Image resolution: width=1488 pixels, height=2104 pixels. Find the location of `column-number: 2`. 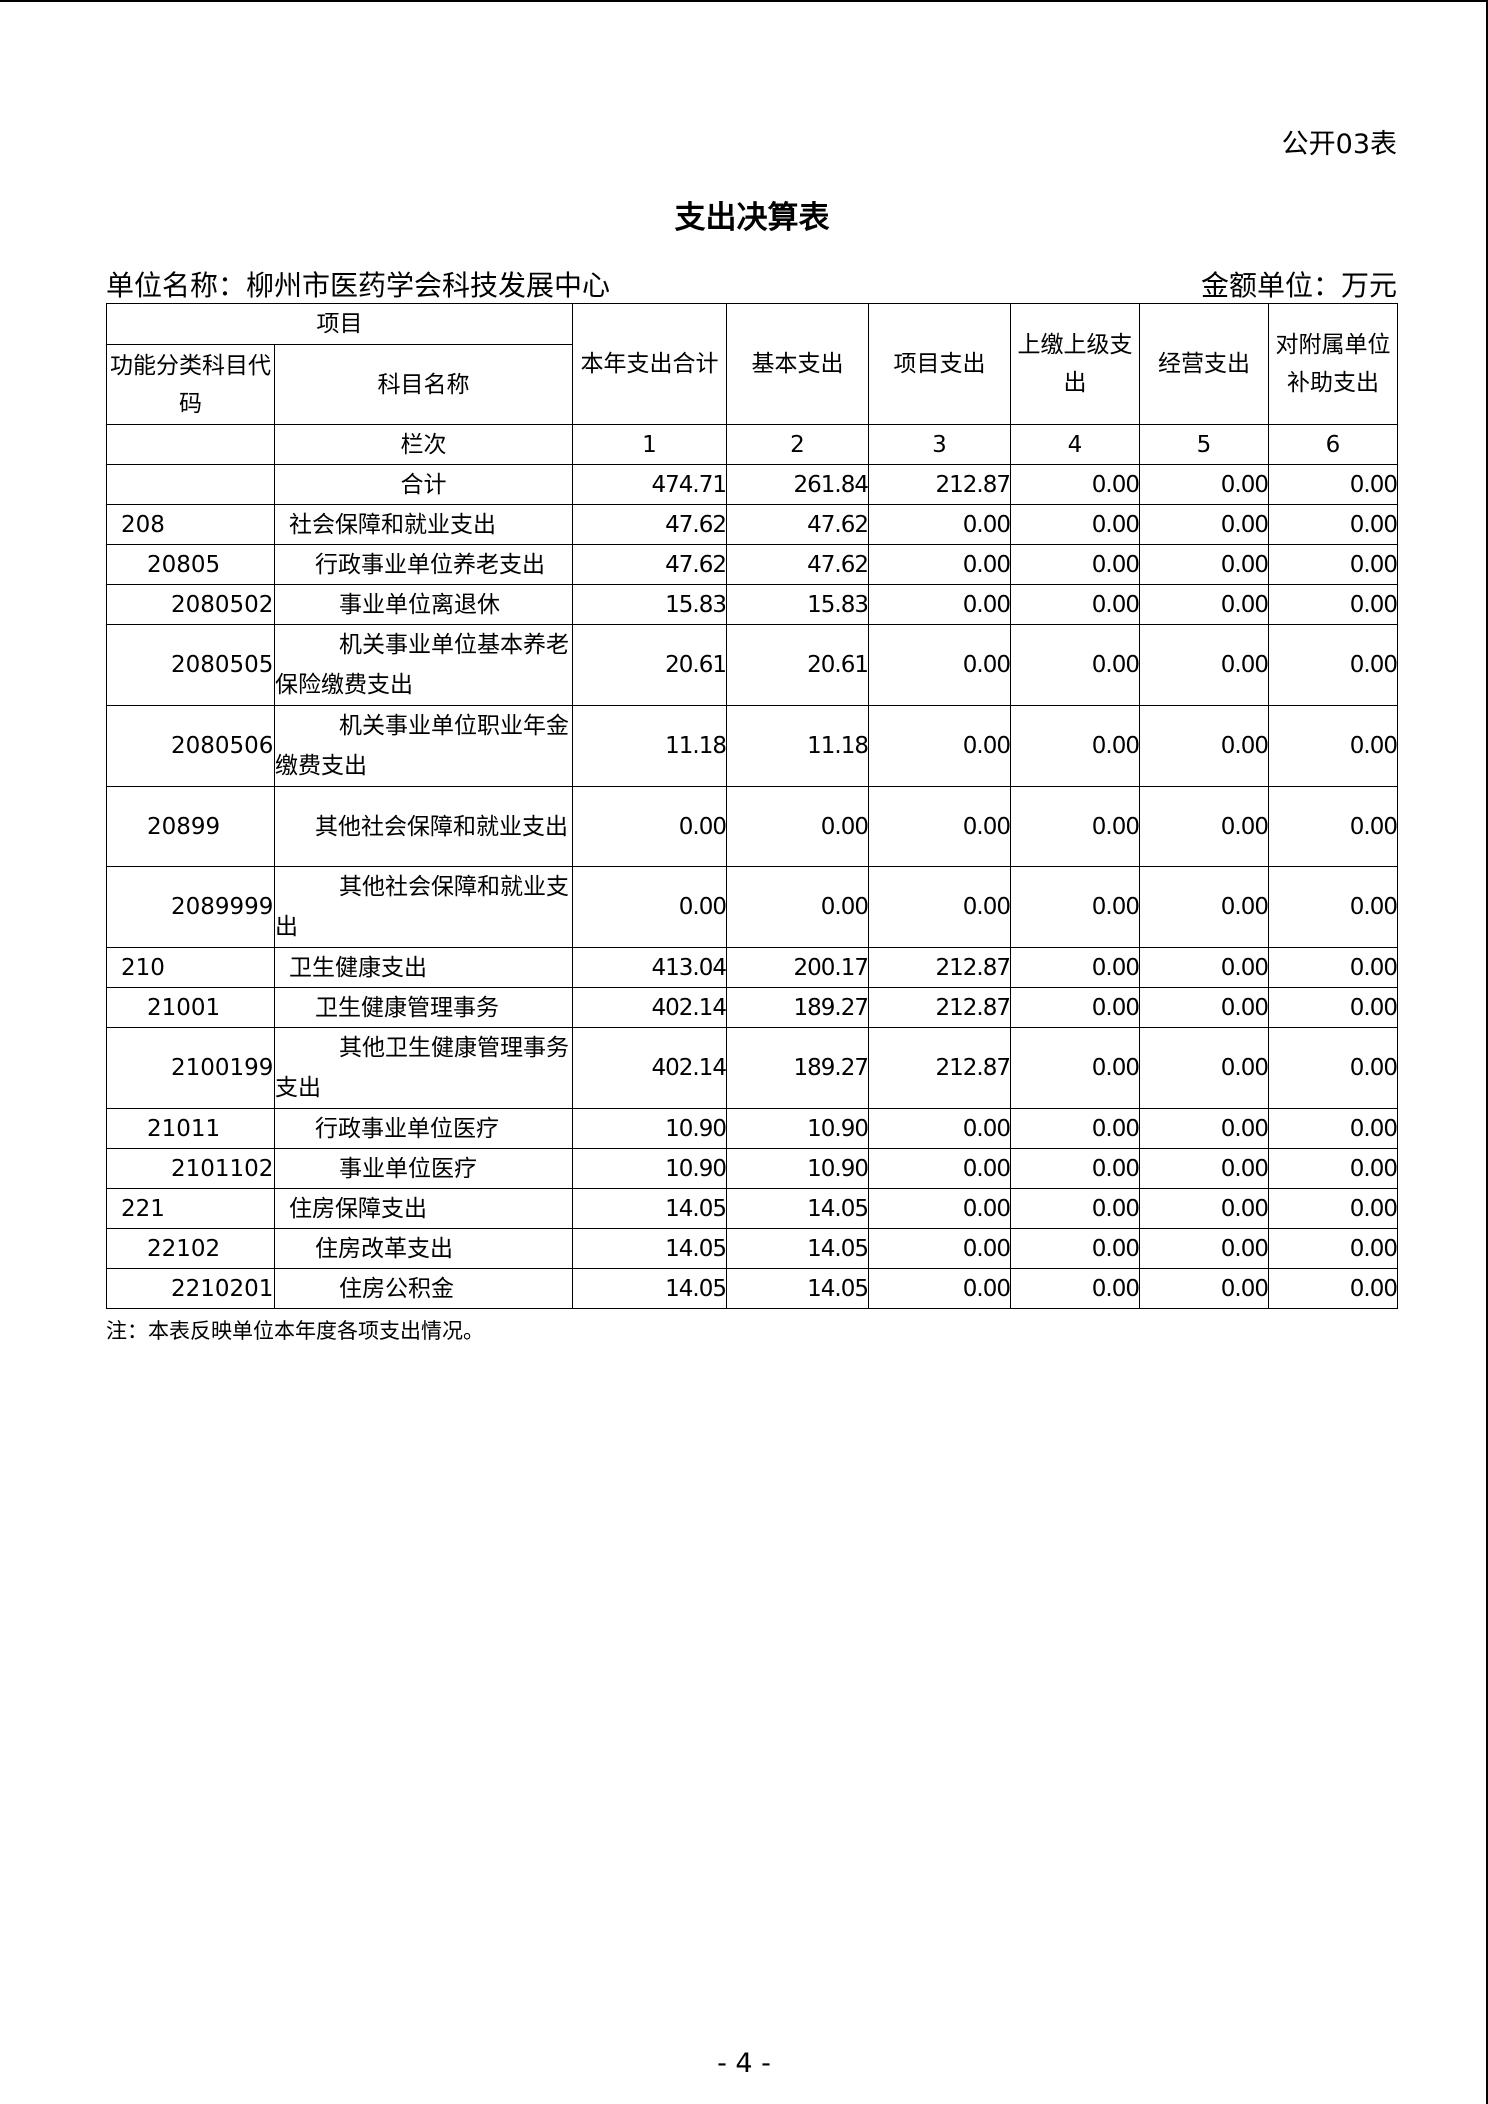

column-number: 2 is located at coordinates (797, 444).